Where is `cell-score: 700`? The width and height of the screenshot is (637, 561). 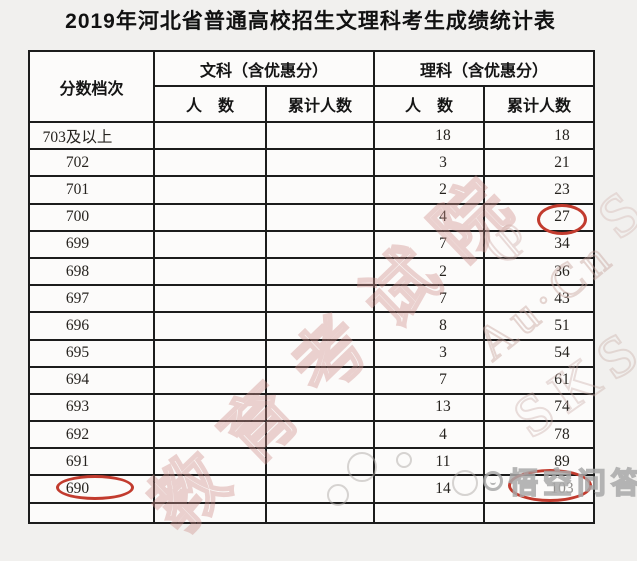 cell-score: 700 is located at coordinates (91, 217).